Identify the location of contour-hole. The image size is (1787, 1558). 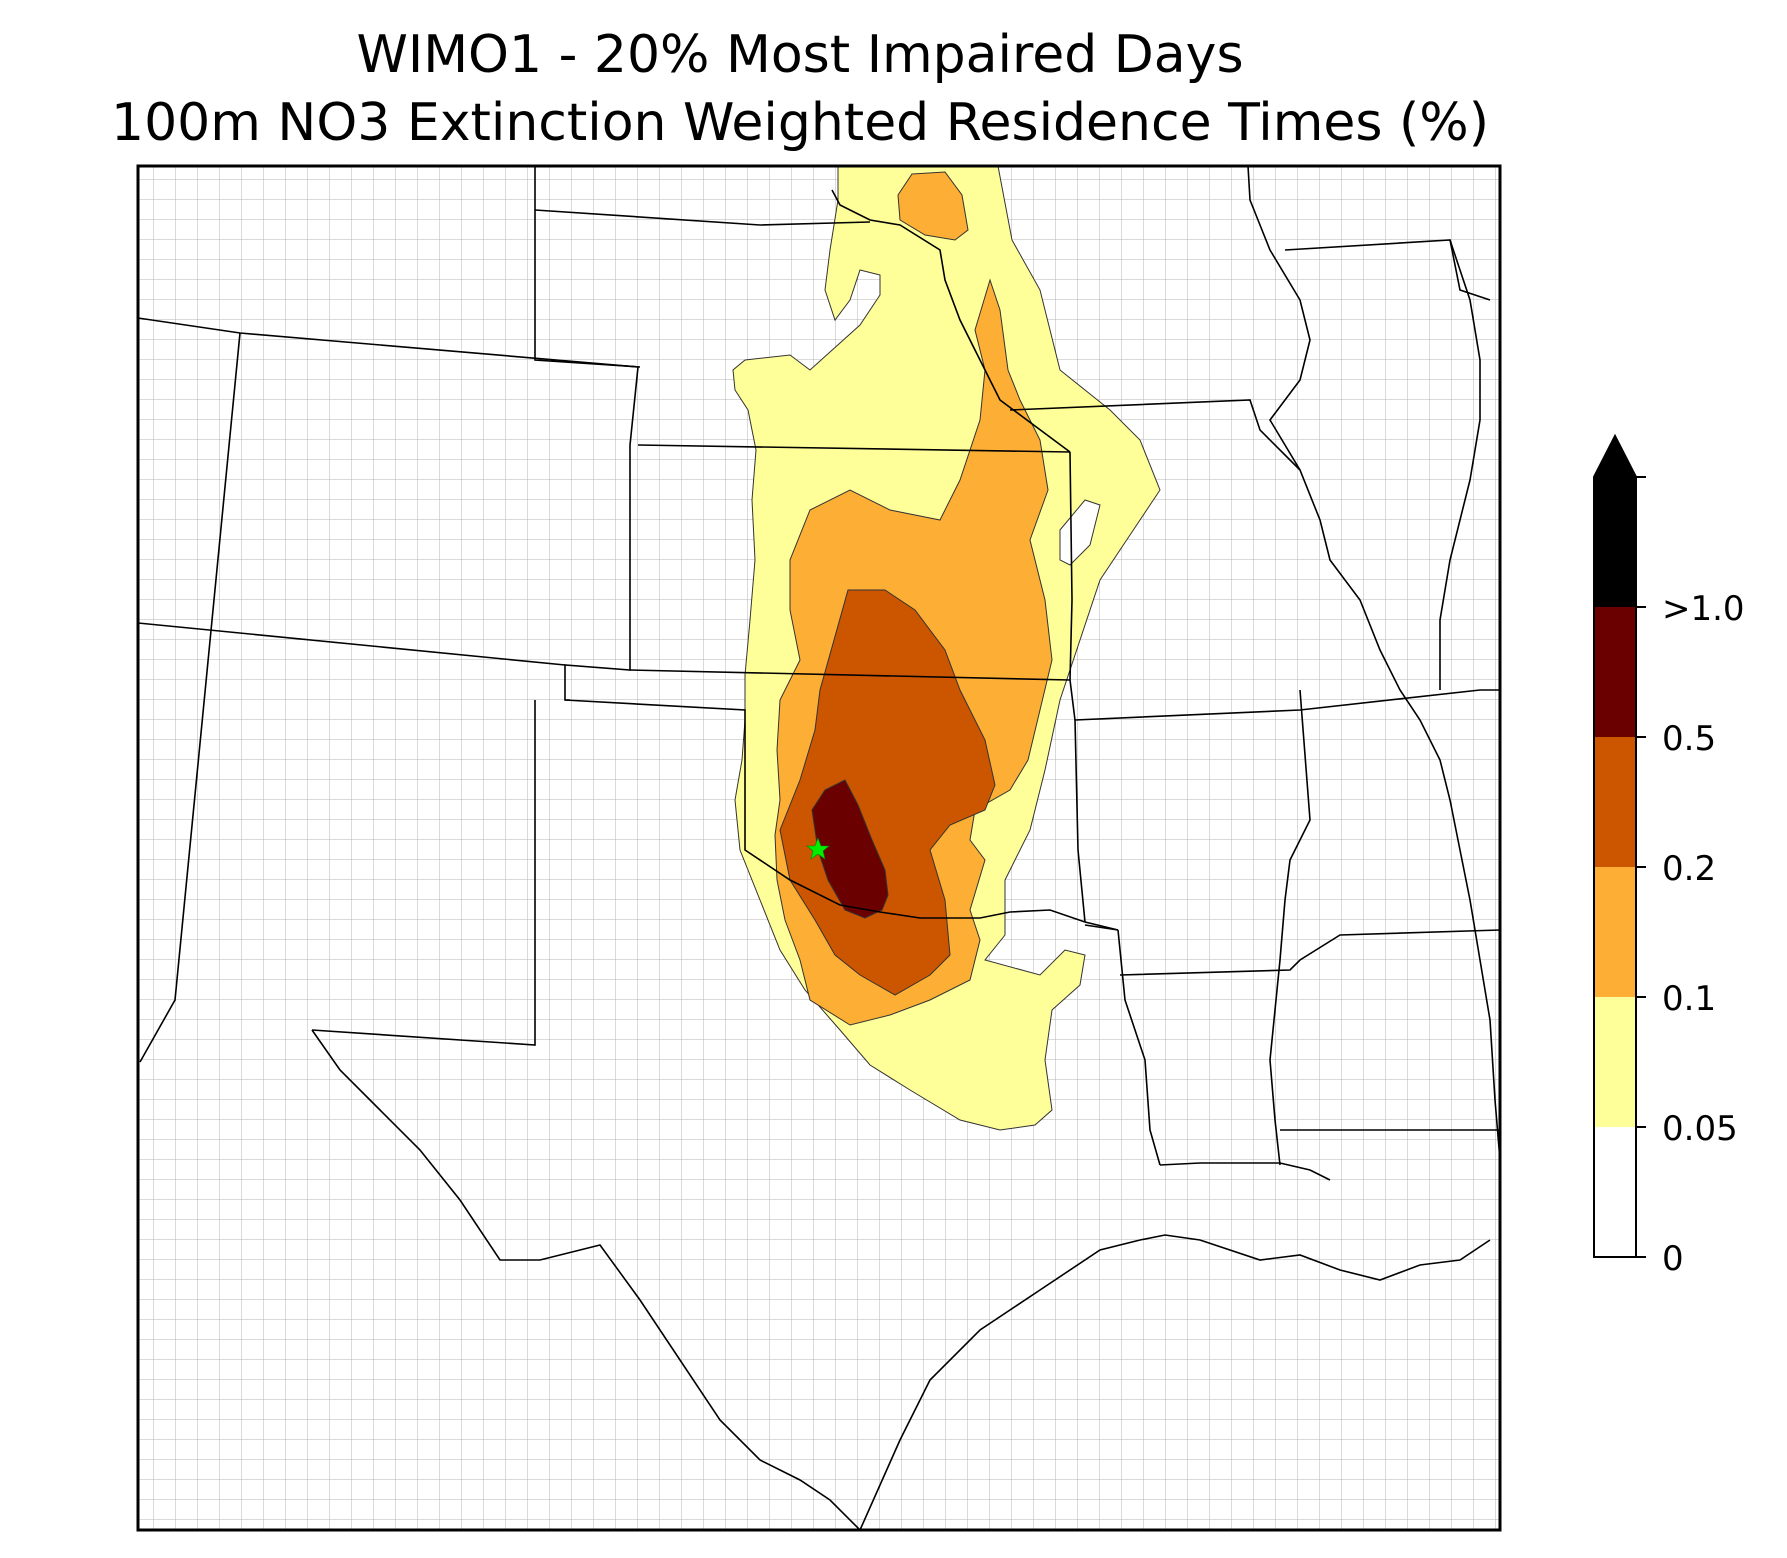
(1080, 532).